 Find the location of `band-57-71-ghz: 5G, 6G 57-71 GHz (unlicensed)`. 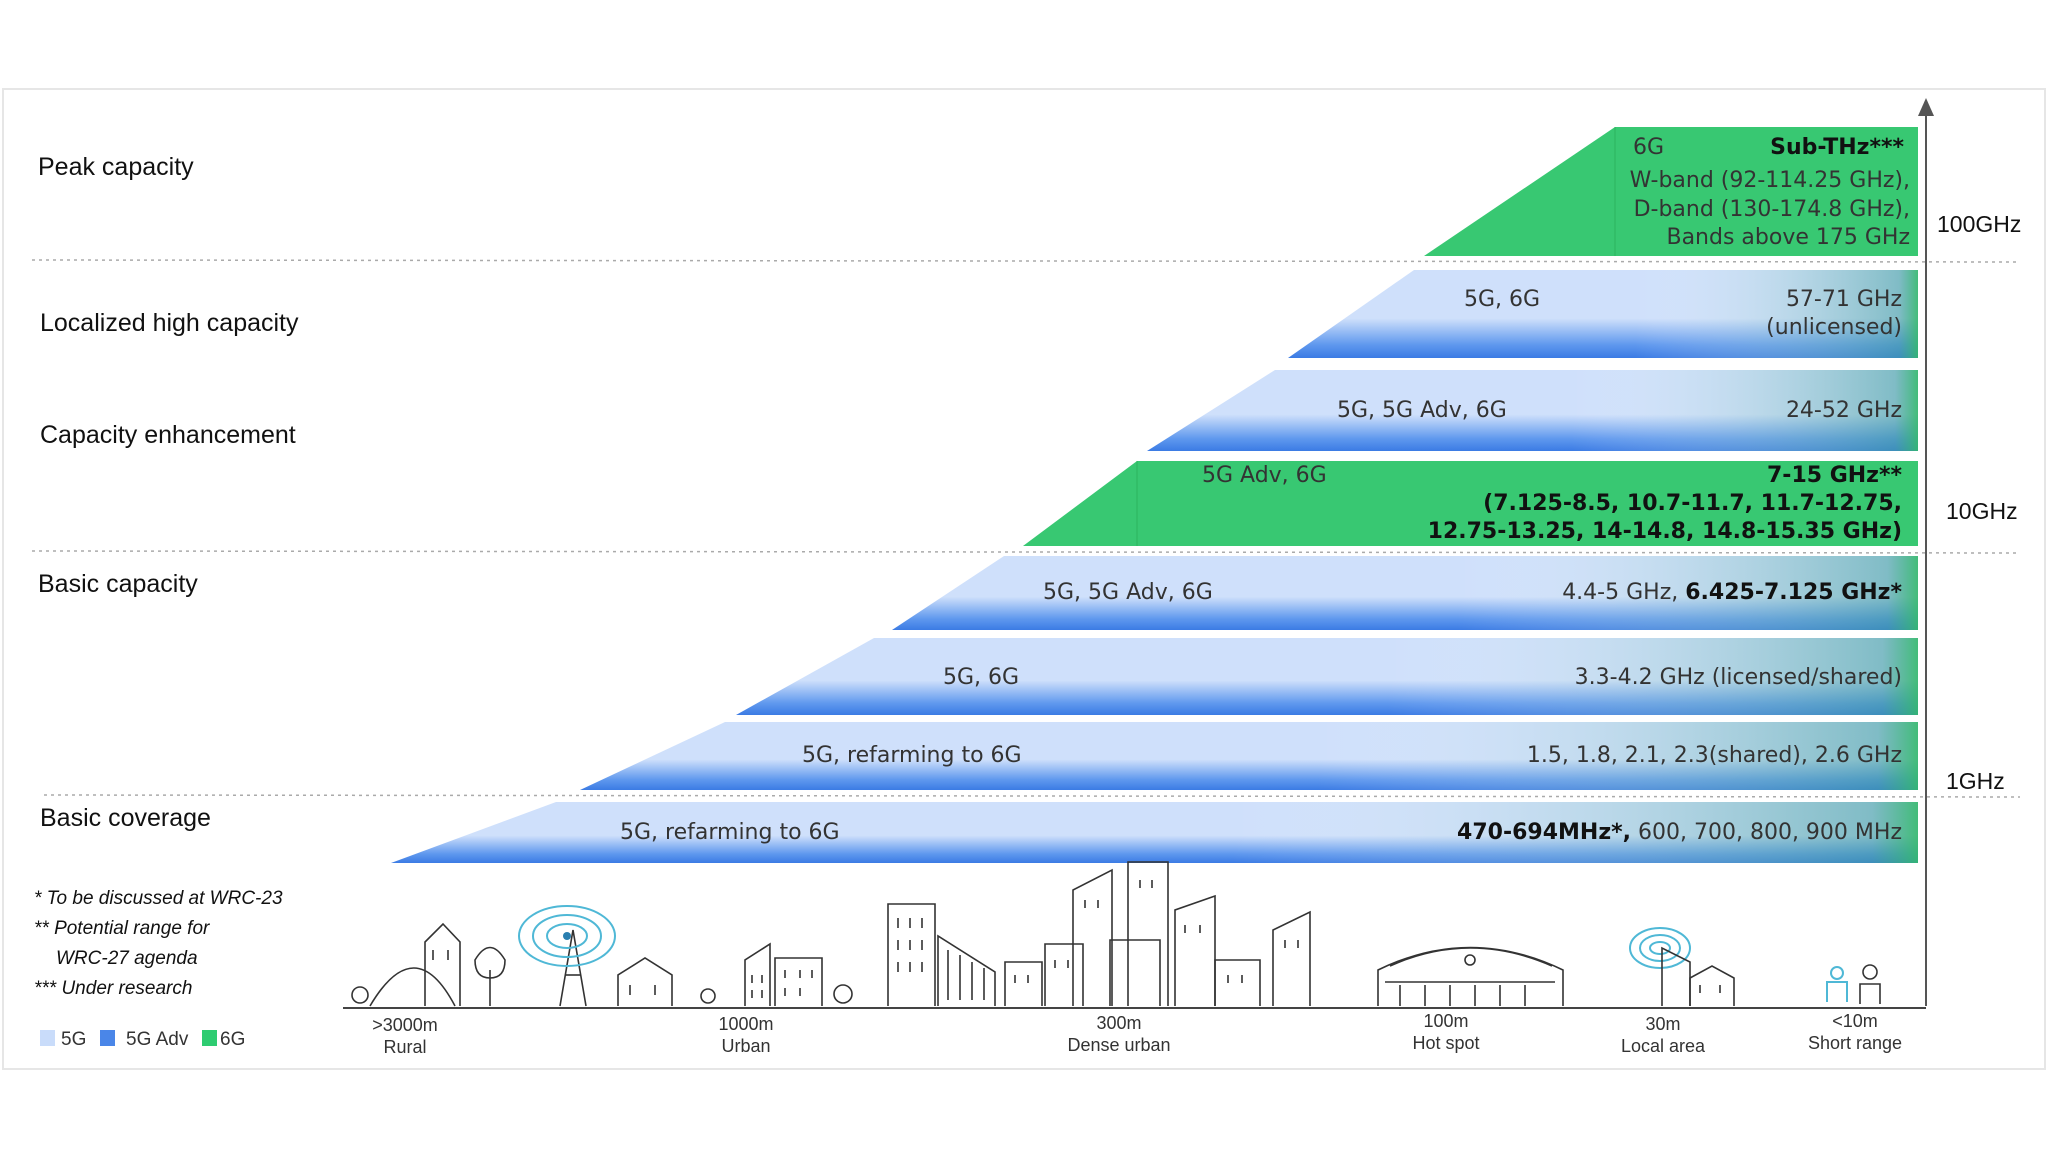

band-57-71-ghz: 5G, 6G 57-71 GHz (unlicensed) is located at coordinates (1603, 314).